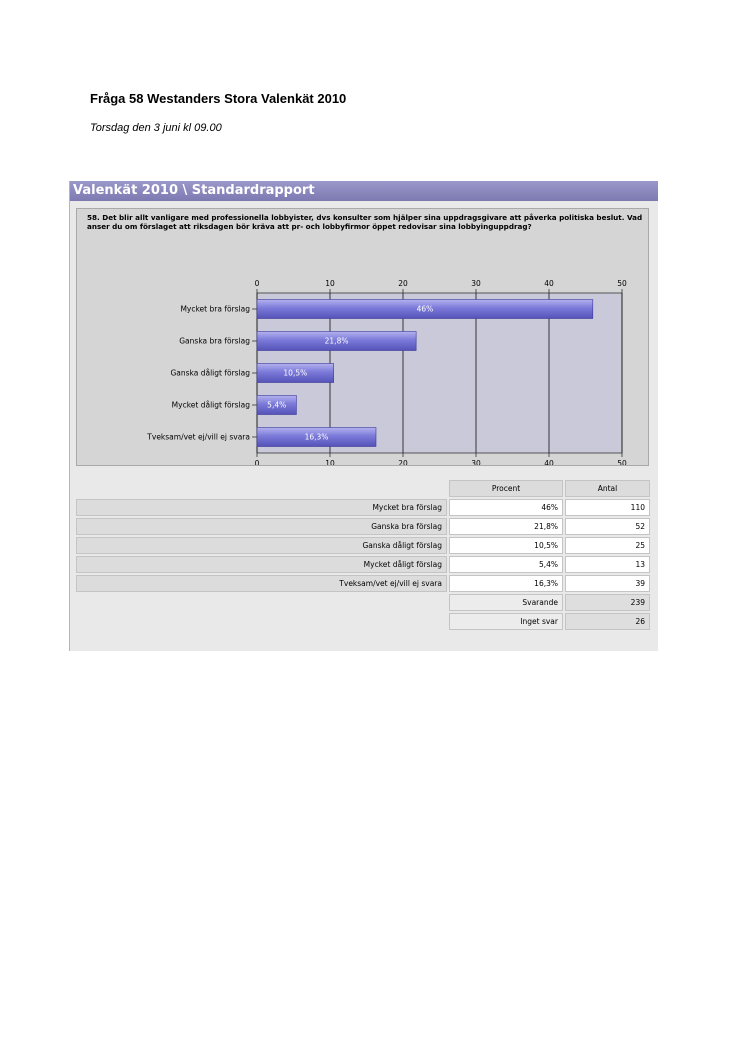  What do you see at coordinates (506, 507) in the screenshot?
I see `row-percent: 46%` at bounding box center [506, 507].